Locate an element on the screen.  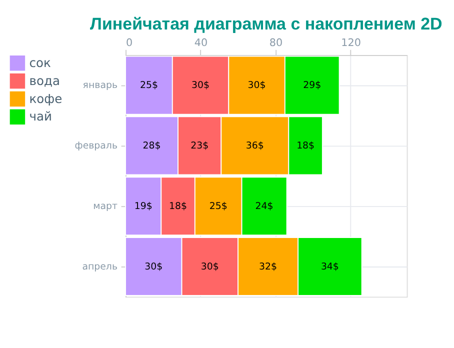
data-label: 28$ is located at coordinates (151, 146).